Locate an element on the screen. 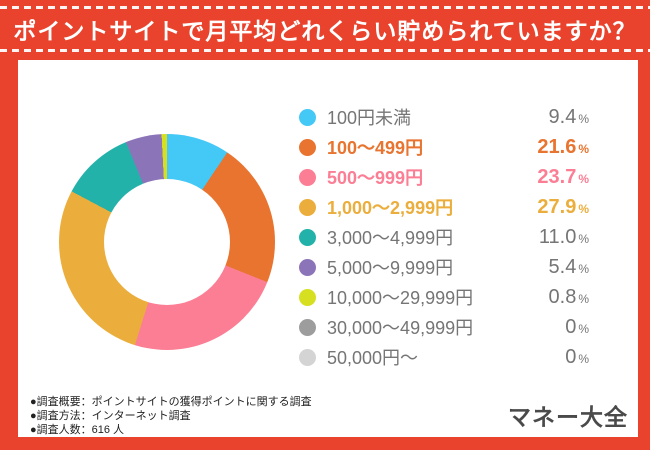 Image resolution: width=650 pixels, height=450 pixels. legend-value: 21.6% is located at coordinates (563, 146).